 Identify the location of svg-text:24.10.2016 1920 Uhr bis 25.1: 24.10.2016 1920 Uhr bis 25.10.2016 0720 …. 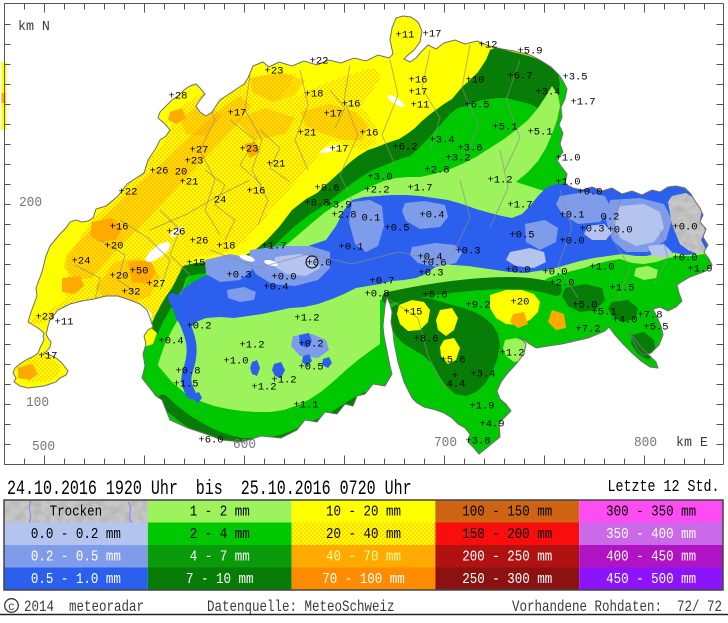
(209, 489).